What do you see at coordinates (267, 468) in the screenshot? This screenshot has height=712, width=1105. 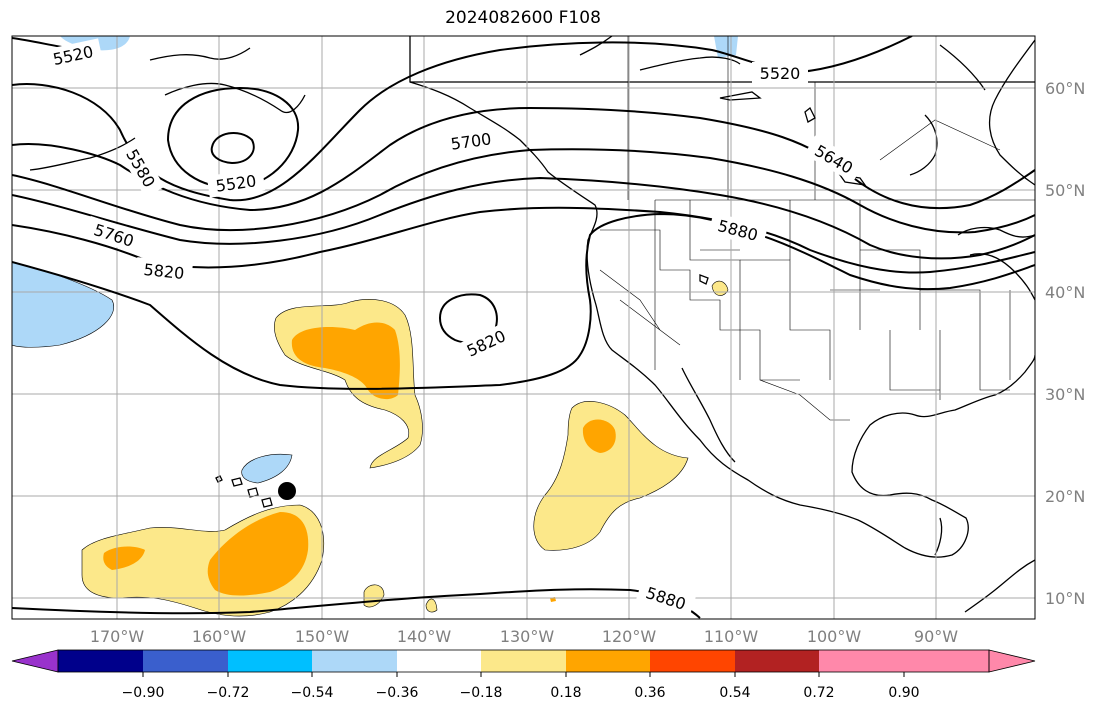 I see `negative-anomaly-area` at bounding box center [267, 468].